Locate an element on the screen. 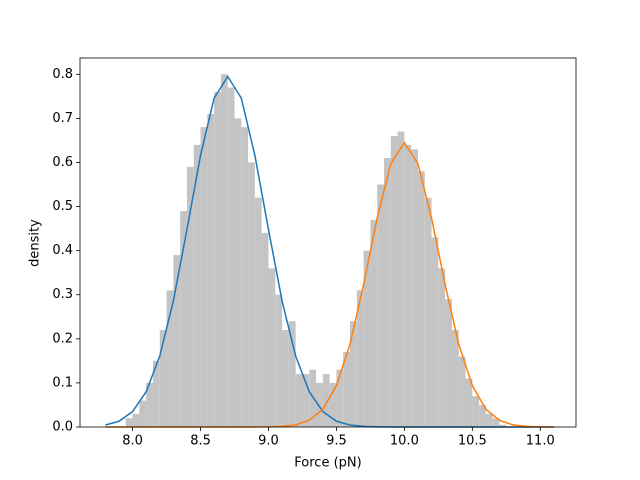 The image size is (640, 480). y-tick-label: 0.5 is located at coordinates (62, 206).